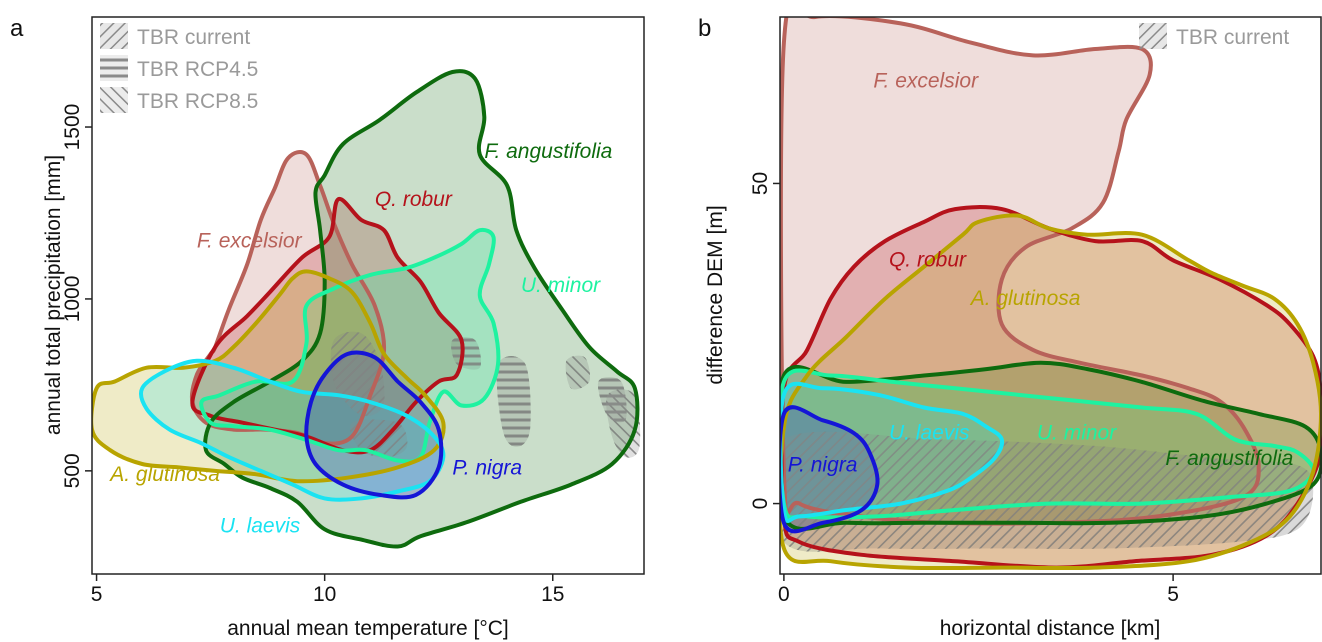  I want to click on panel-a-label-f-excelsior: F. excelsior, so click(250, 240).